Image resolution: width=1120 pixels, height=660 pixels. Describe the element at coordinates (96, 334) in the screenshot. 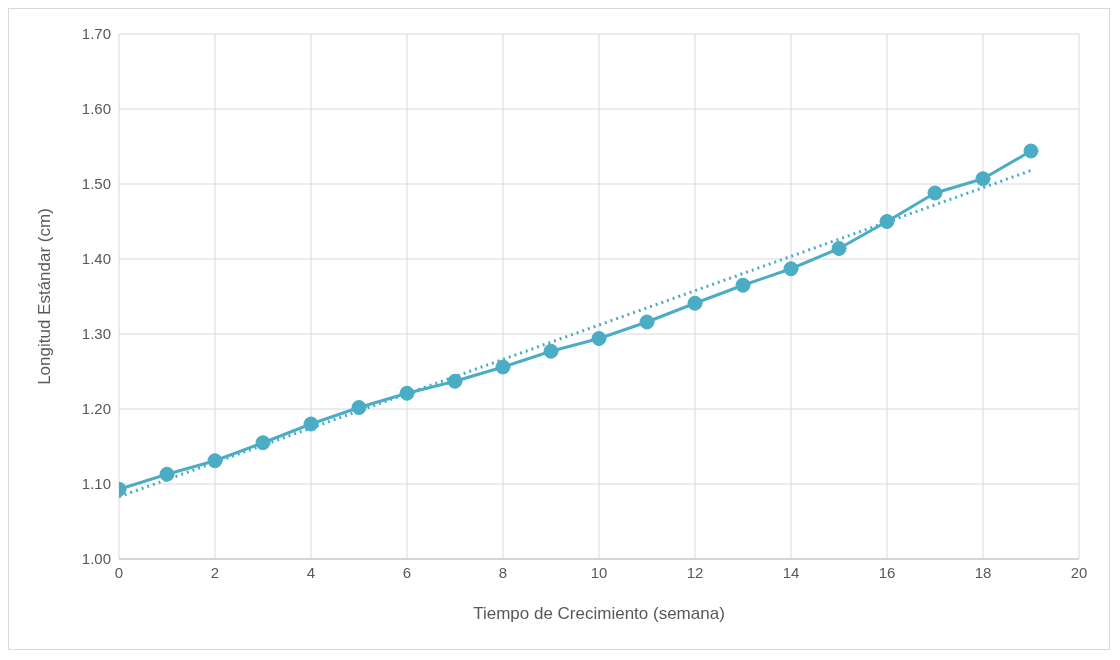

I see `y-tick-label: 1.30` at that location.